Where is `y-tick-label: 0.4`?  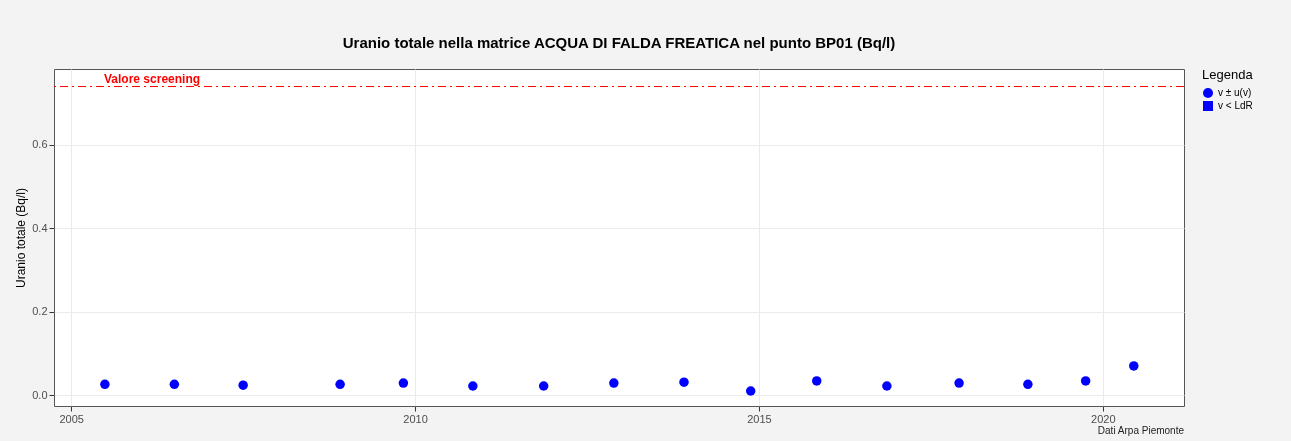
y-tick-label: 0.4 is located at coordinates (40, 227).